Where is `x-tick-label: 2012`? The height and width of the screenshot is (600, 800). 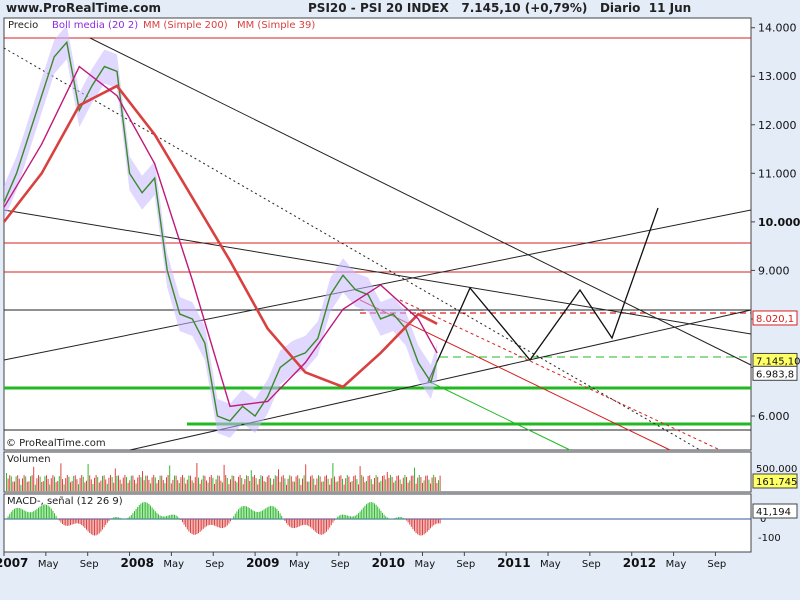 x-tick-label: 2012 is located at coordinates (639, 563).